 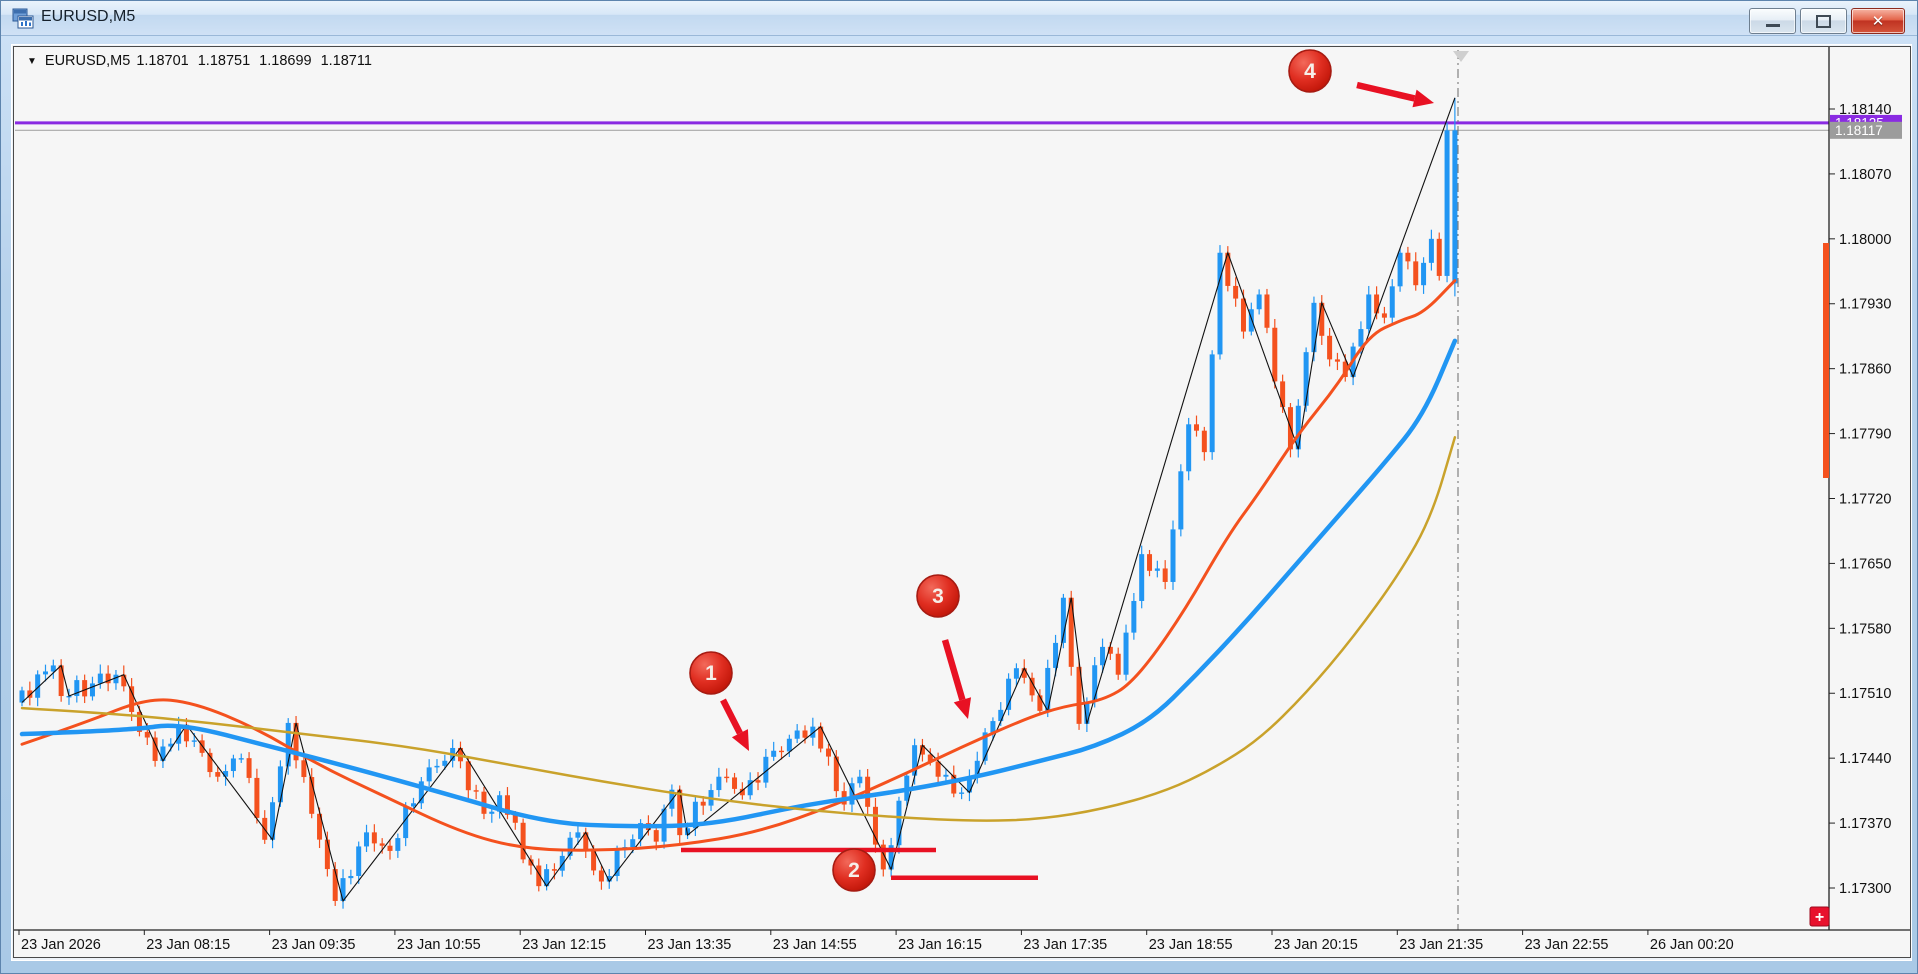 I want to click on price-tick-label: 1.17650, so click(x=1865, y=564).